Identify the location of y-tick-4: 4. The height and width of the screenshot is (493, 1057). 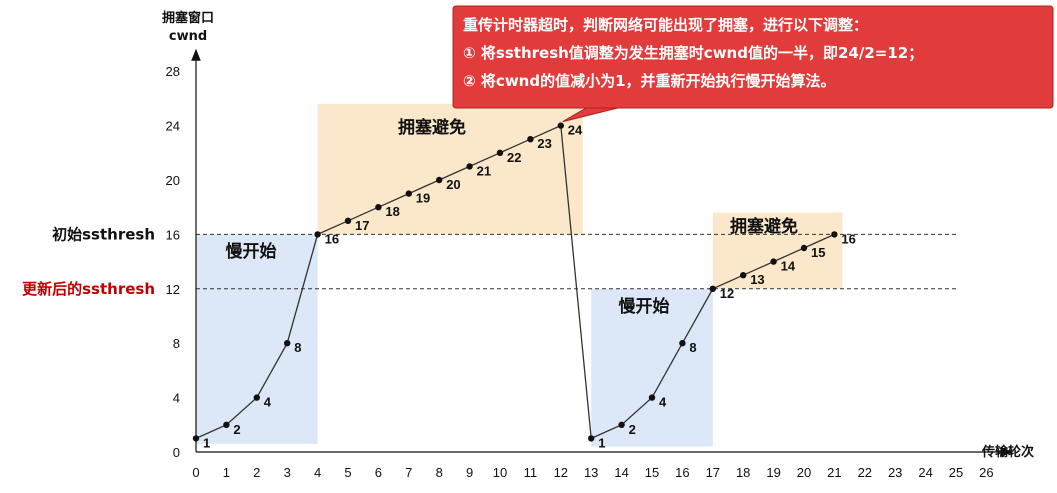
(176, 398).